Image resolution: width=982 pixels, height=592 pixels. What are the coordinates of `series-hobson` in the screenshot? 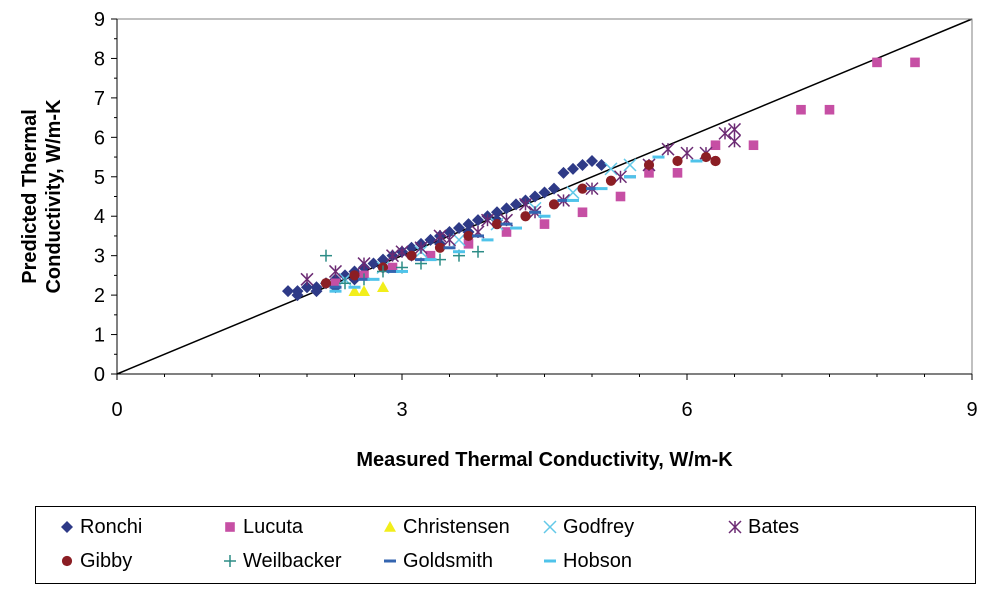 It's located at (516, 224).